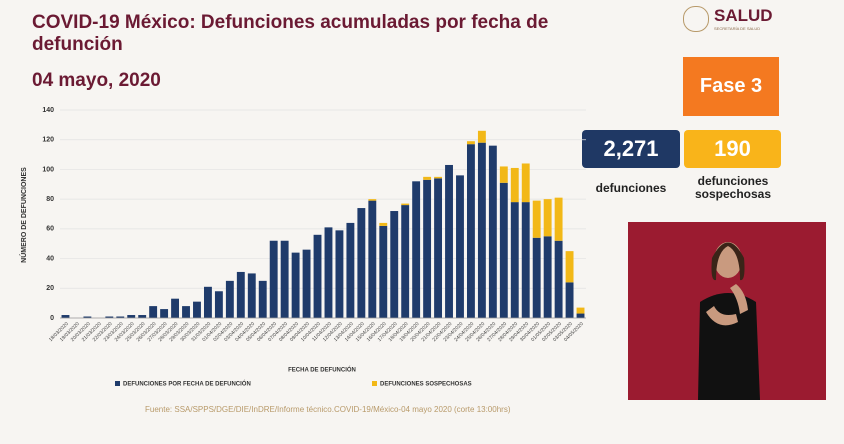 The width and height of the screenshot is (844, 444). Describe the element at coordinates (50, 258) in the screenshot. I see `y-tick-label: 40` at that location.